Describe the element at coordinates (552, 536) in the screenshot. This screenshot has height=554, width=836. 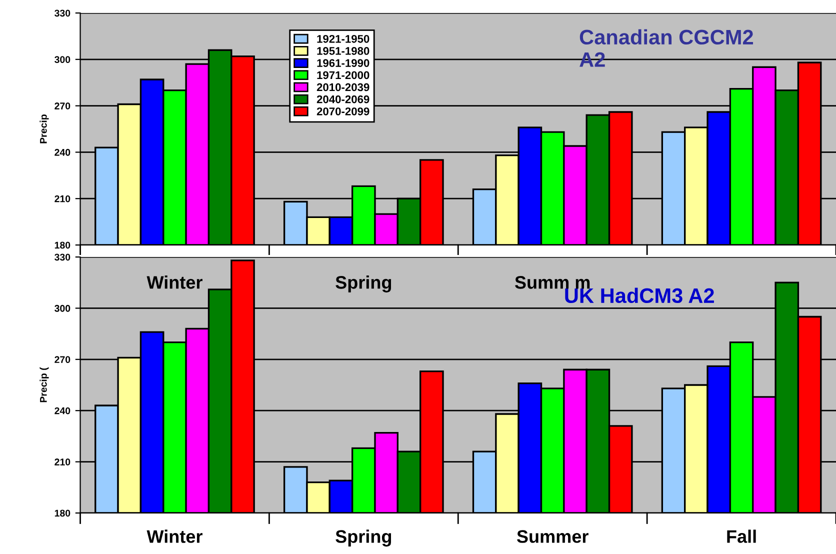
I see `x-tick-label: Summer` at that location.